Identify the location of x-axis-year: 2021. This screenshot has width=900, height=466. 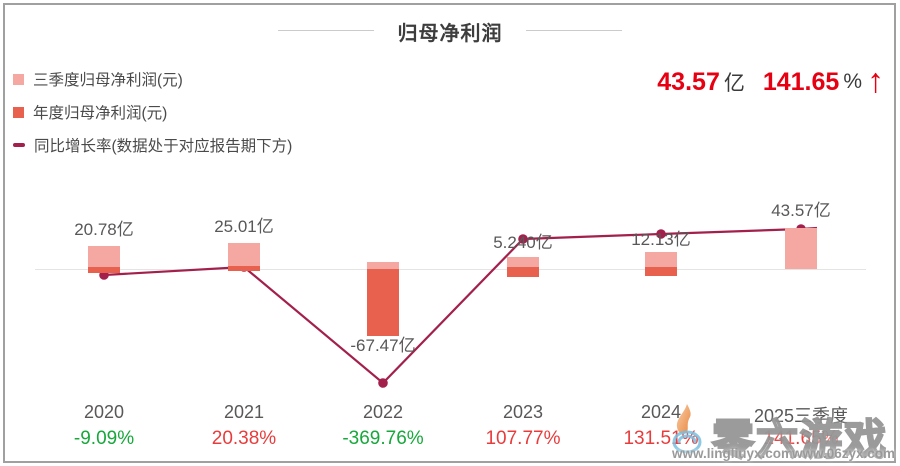
(244, 412).